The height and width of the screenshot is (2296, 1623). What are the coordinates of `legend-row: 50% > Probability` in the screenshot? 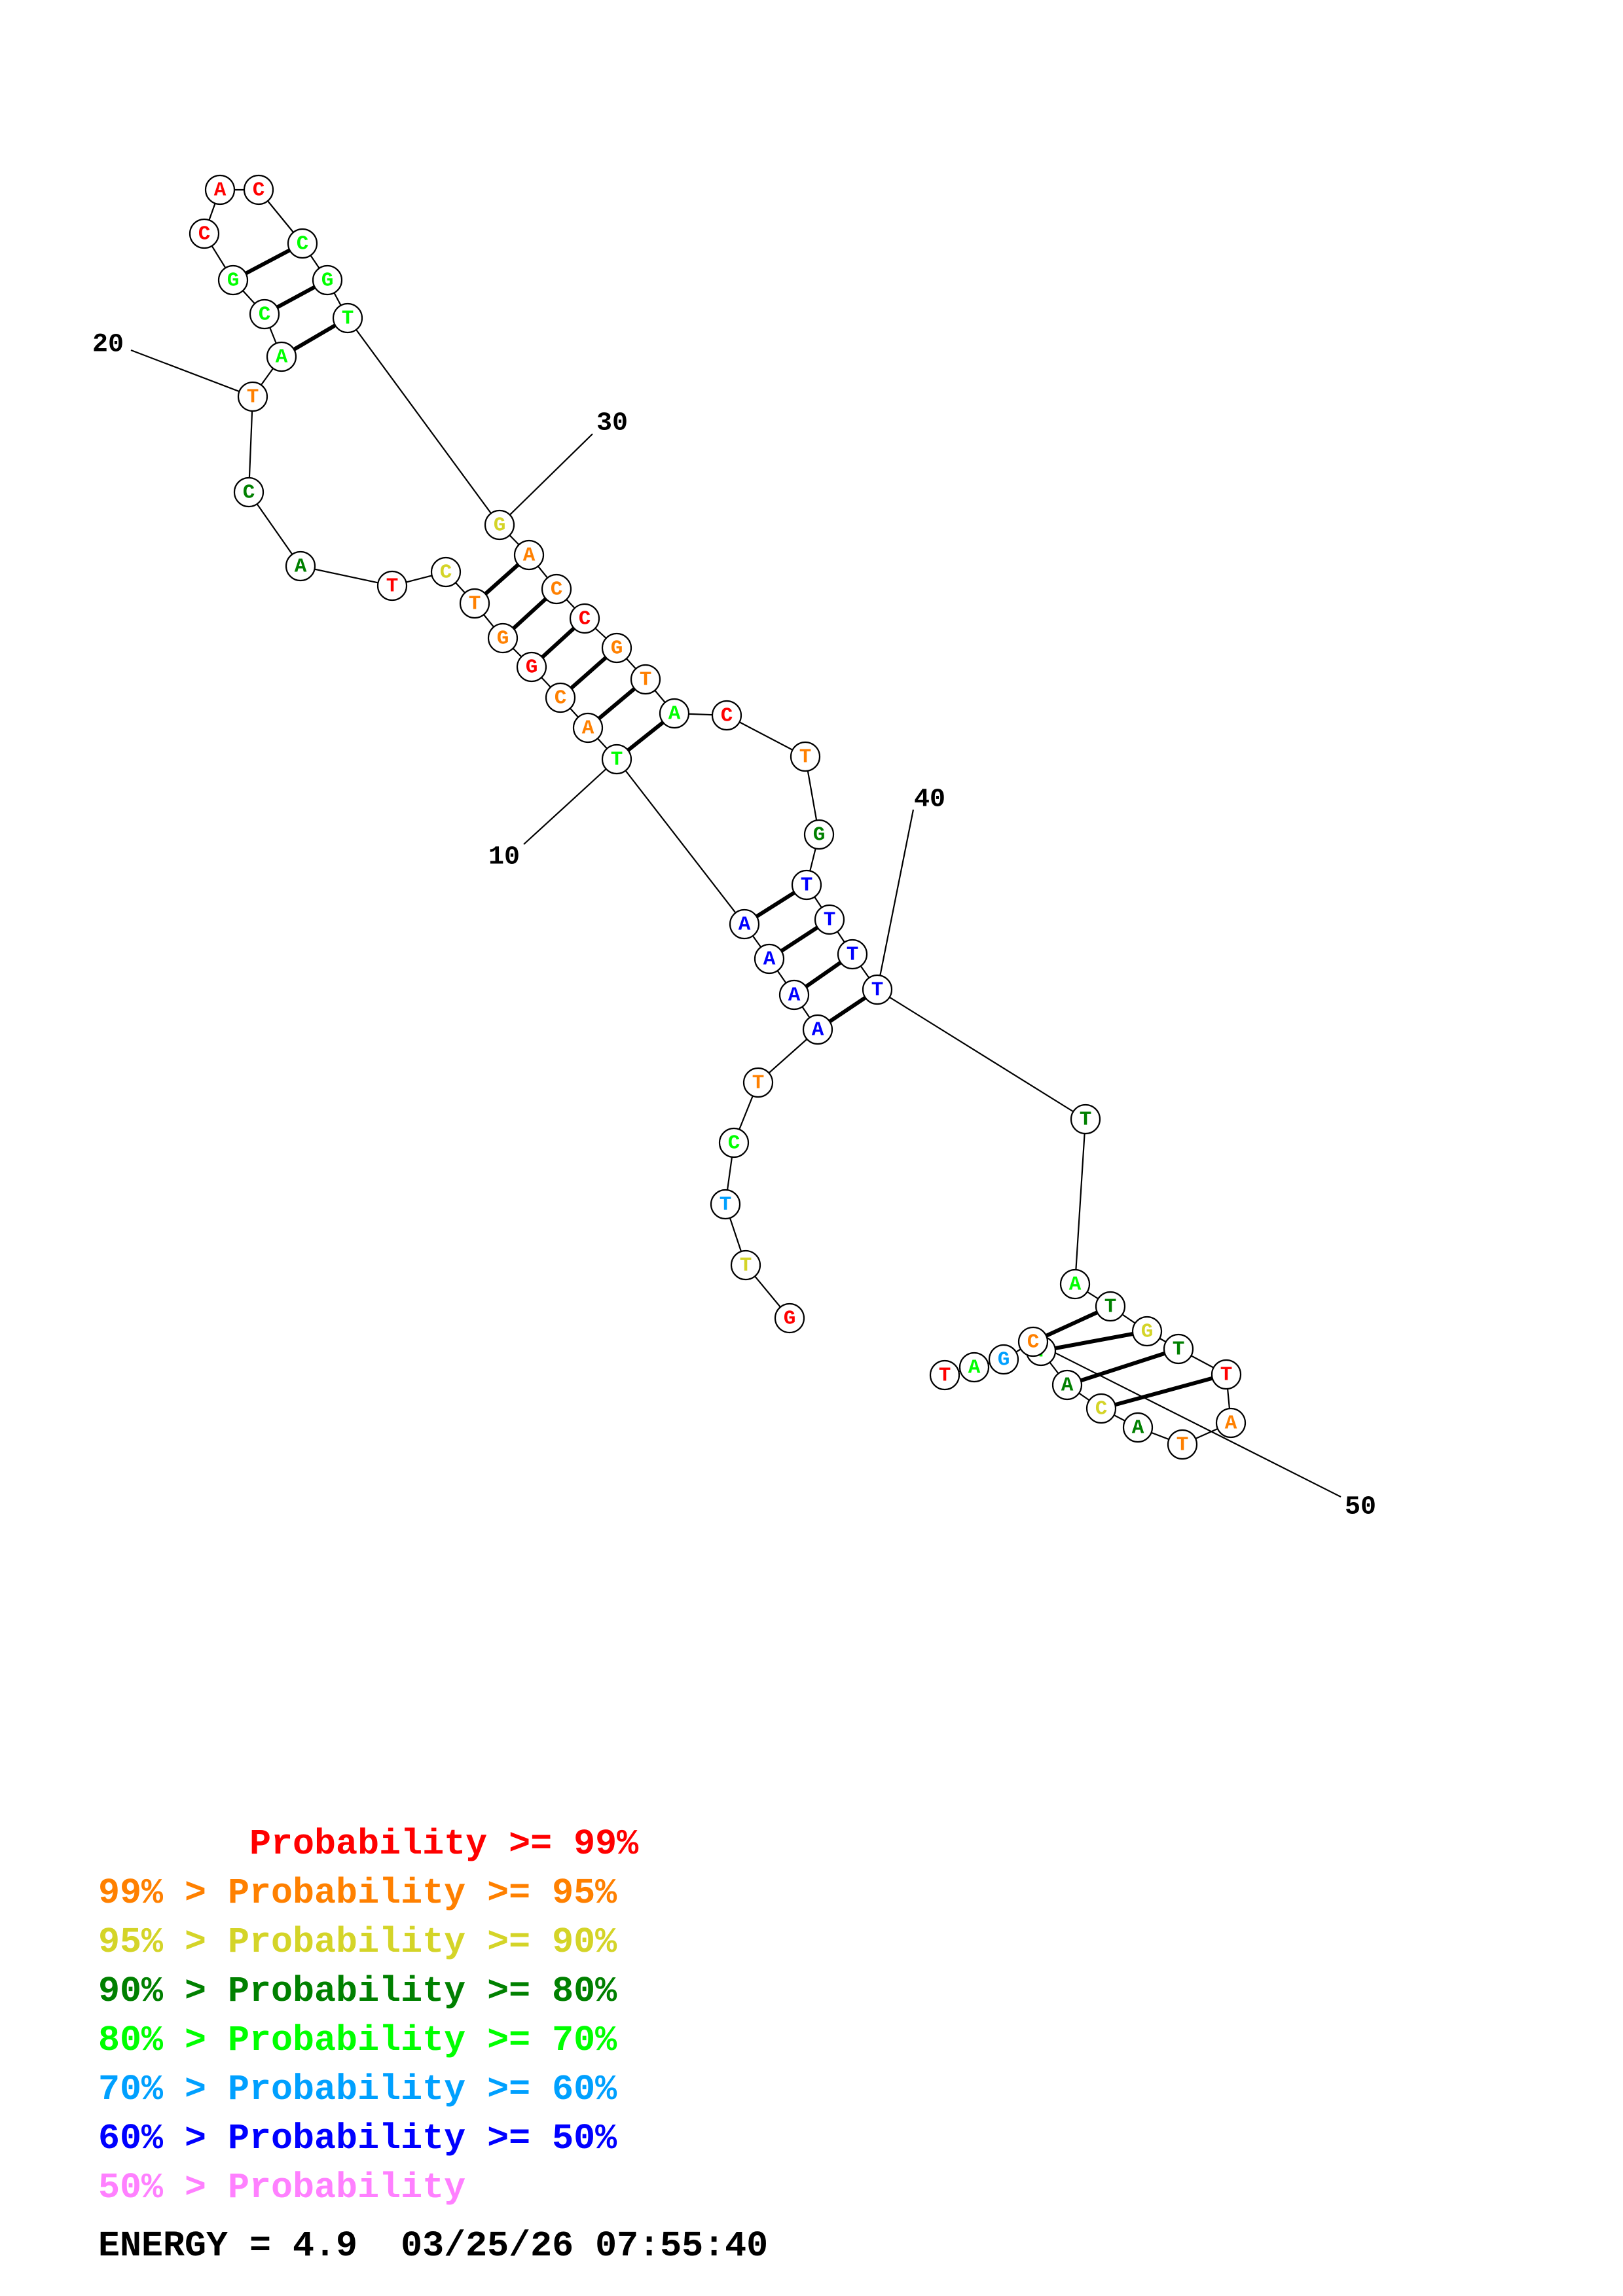 It's located at (282, 2187).